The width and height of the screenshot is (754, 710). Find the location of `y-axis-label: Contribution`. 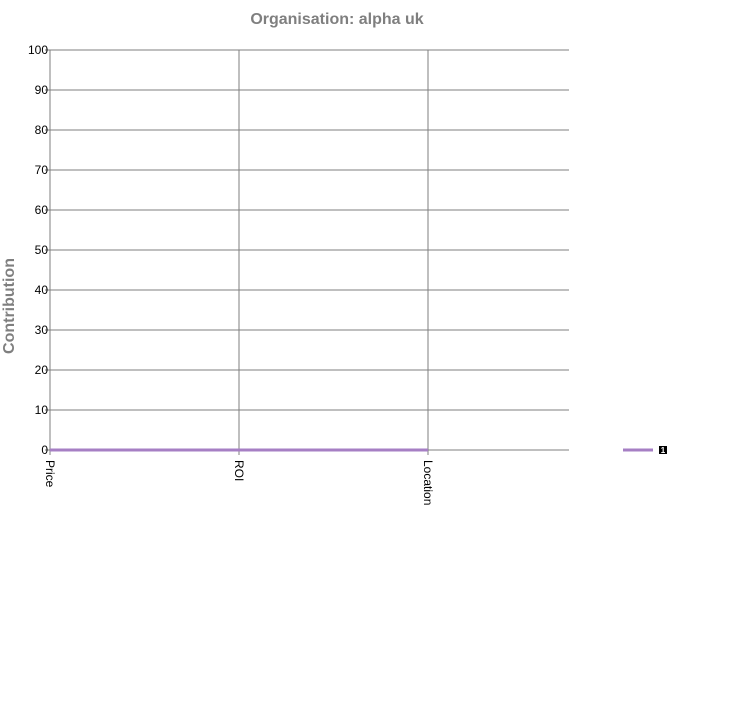

y-axis-label: Contribution is located at coordinates (9, 306).